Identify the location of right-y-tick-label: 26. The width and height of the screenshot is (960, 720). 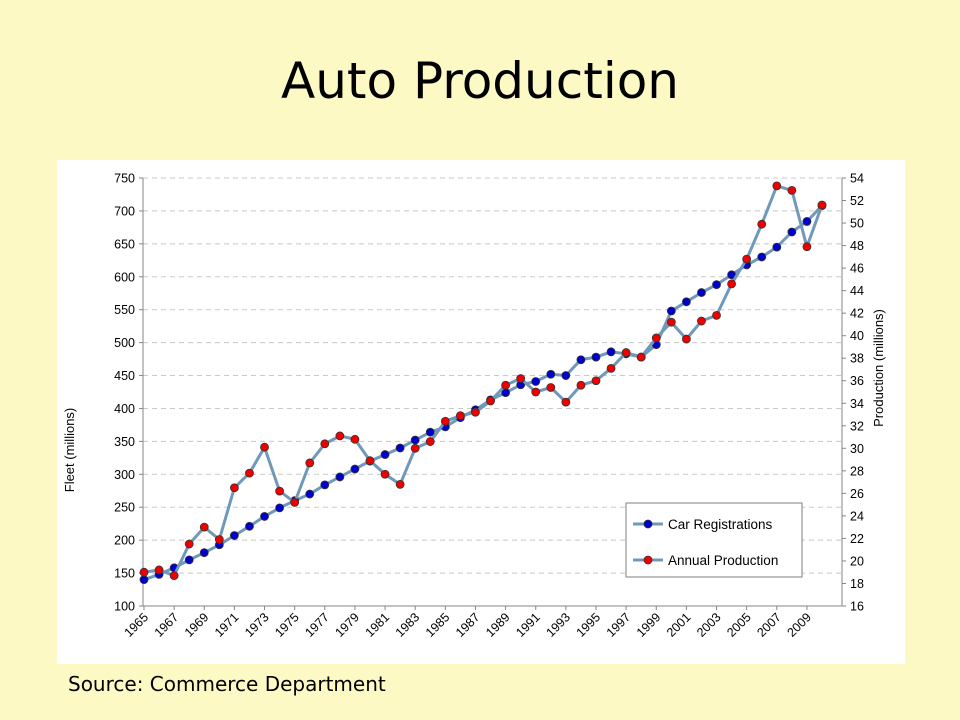
(857, 494).